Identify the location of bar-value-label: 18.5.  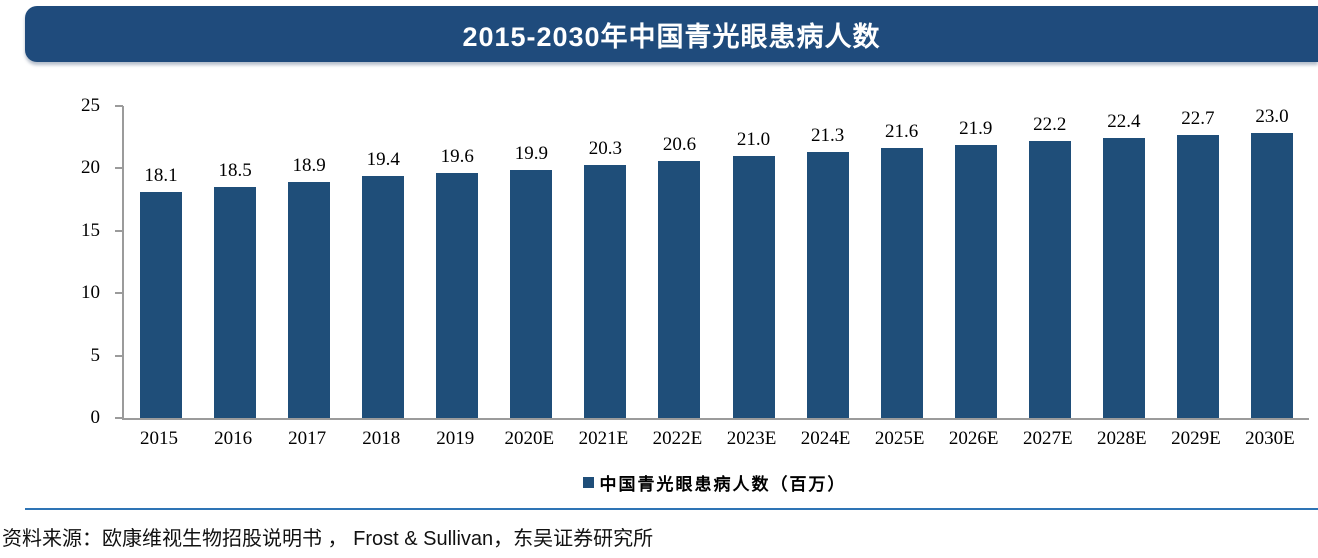
(235, 171).